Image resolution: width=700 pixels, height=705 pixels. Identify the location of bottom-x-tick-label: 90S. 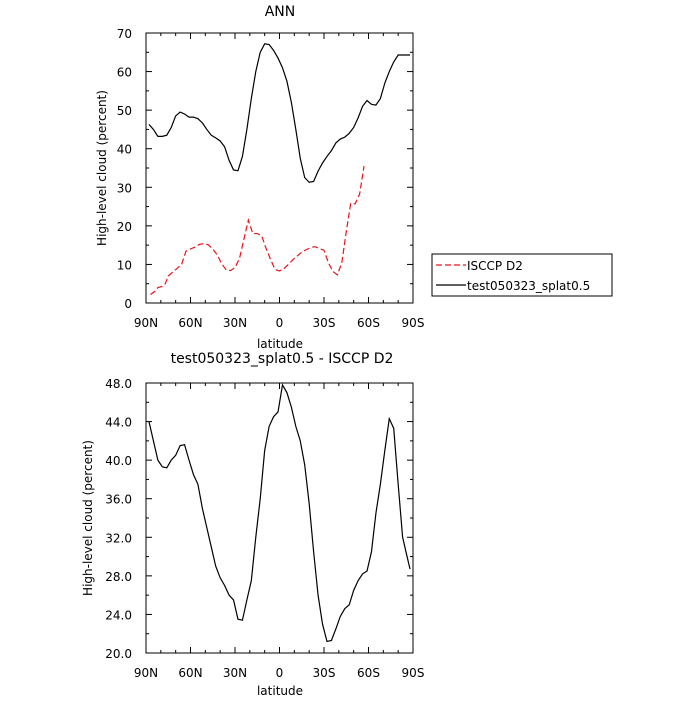
(413, 673).